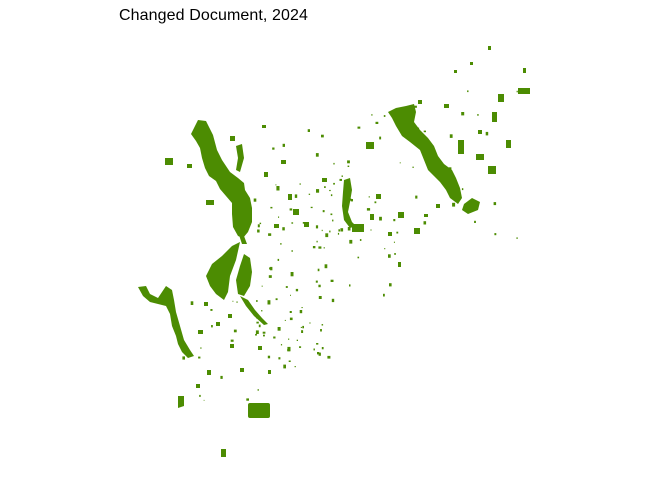  I want to click on park-mid-i, so click(372, 217).